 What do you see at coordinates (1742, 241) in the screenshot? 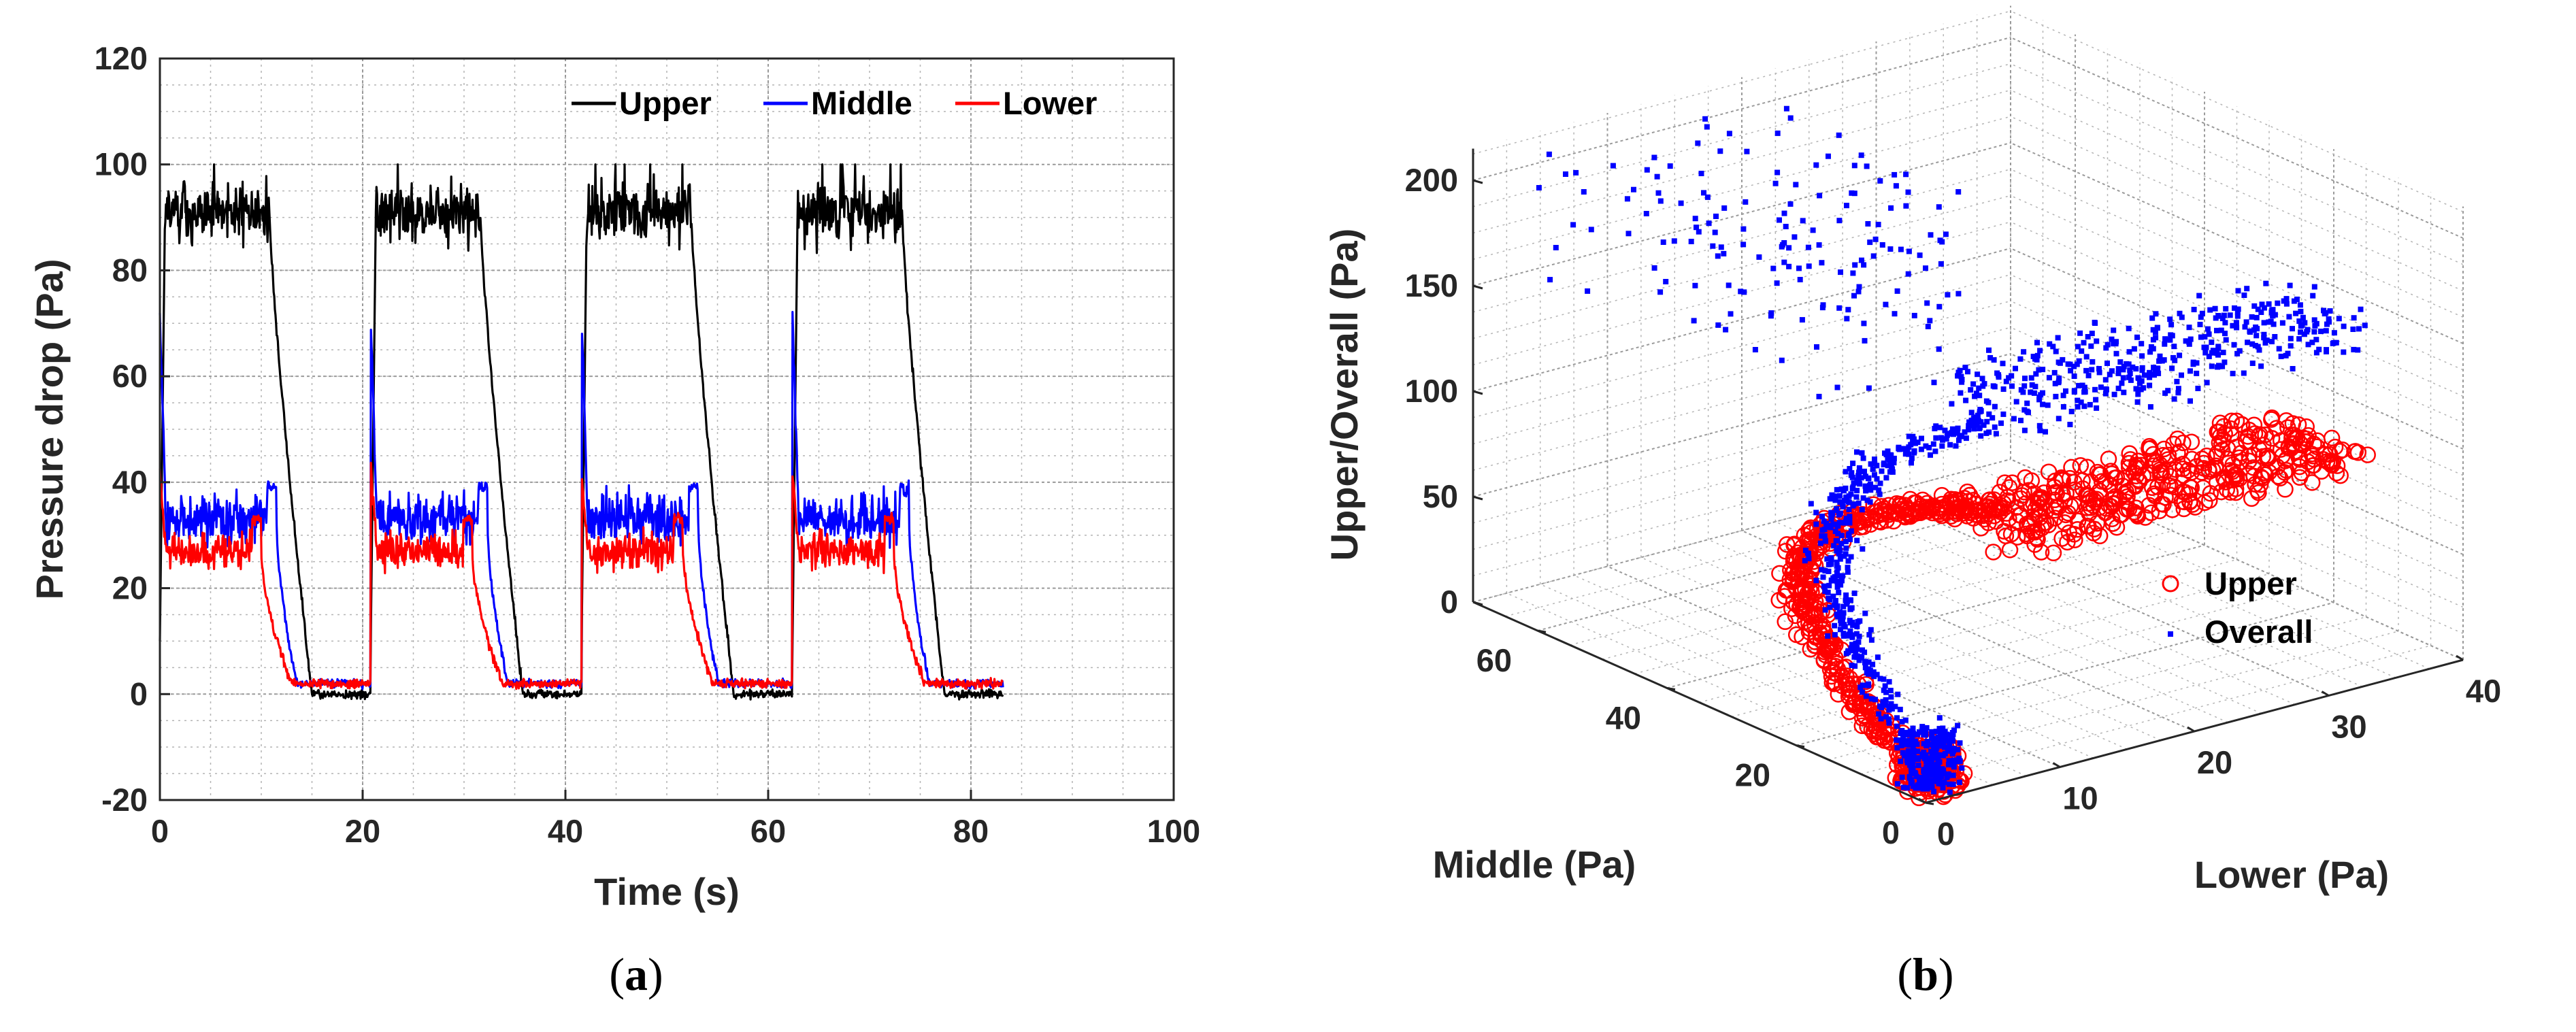
I see `grid-wall-left-h` at bounding box center [1742, 241].